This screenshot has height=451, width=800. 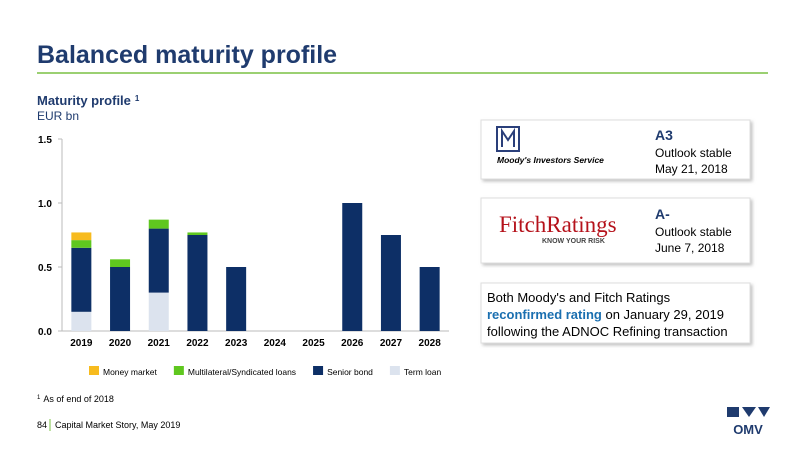 What do you see at coordinates (693, 153) in the screenshot?
I see `moodys-outlook: Outlook stable` at bounding box center [693, 153].